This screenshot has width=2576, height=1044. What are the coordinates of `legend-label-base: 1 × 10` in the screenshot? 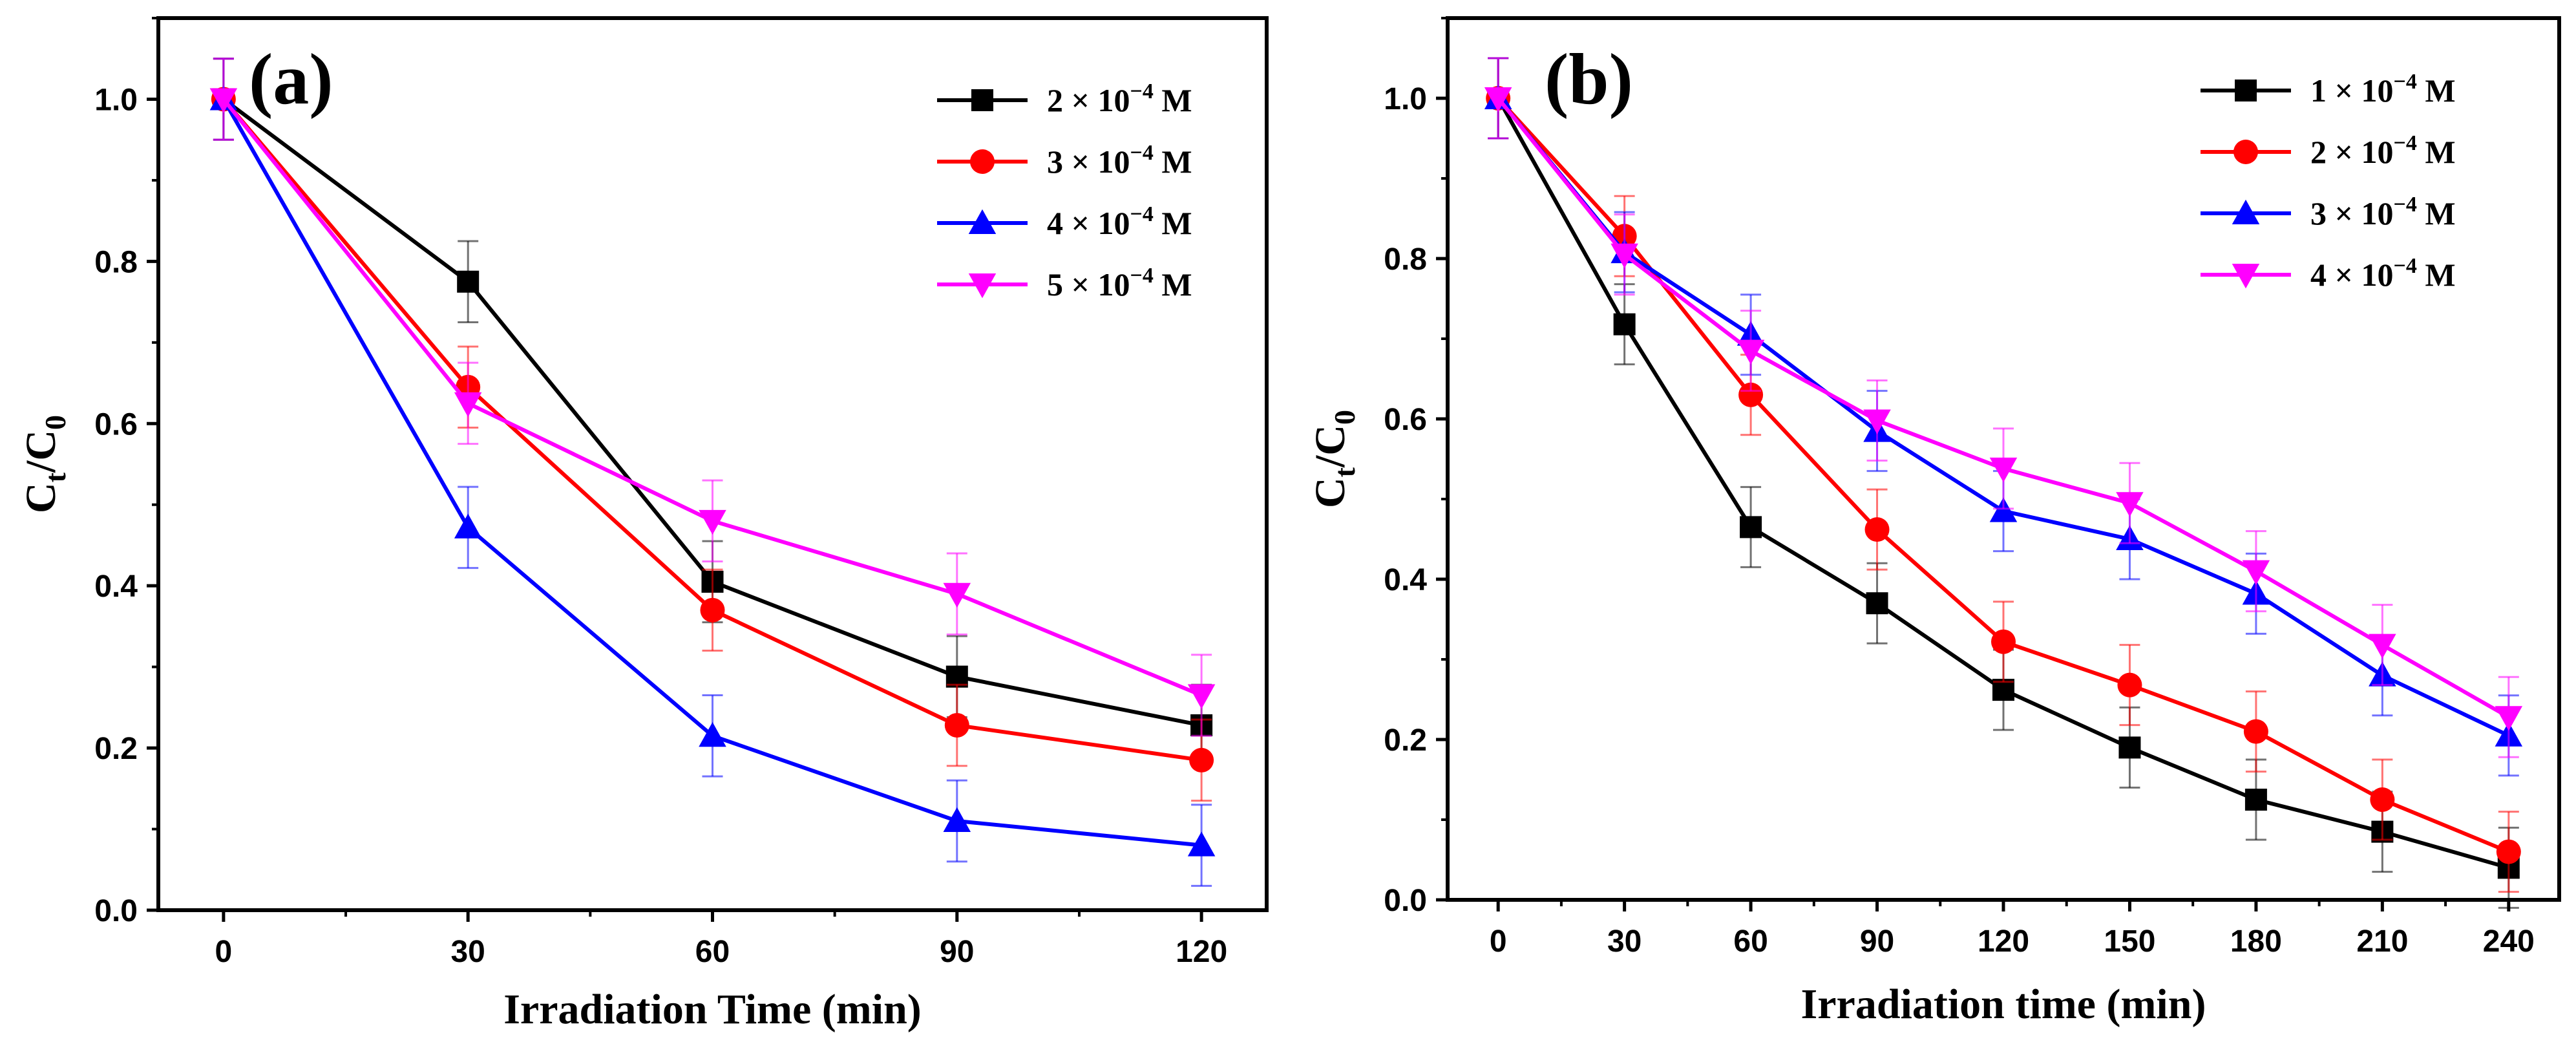 It's located at (2352, 90).